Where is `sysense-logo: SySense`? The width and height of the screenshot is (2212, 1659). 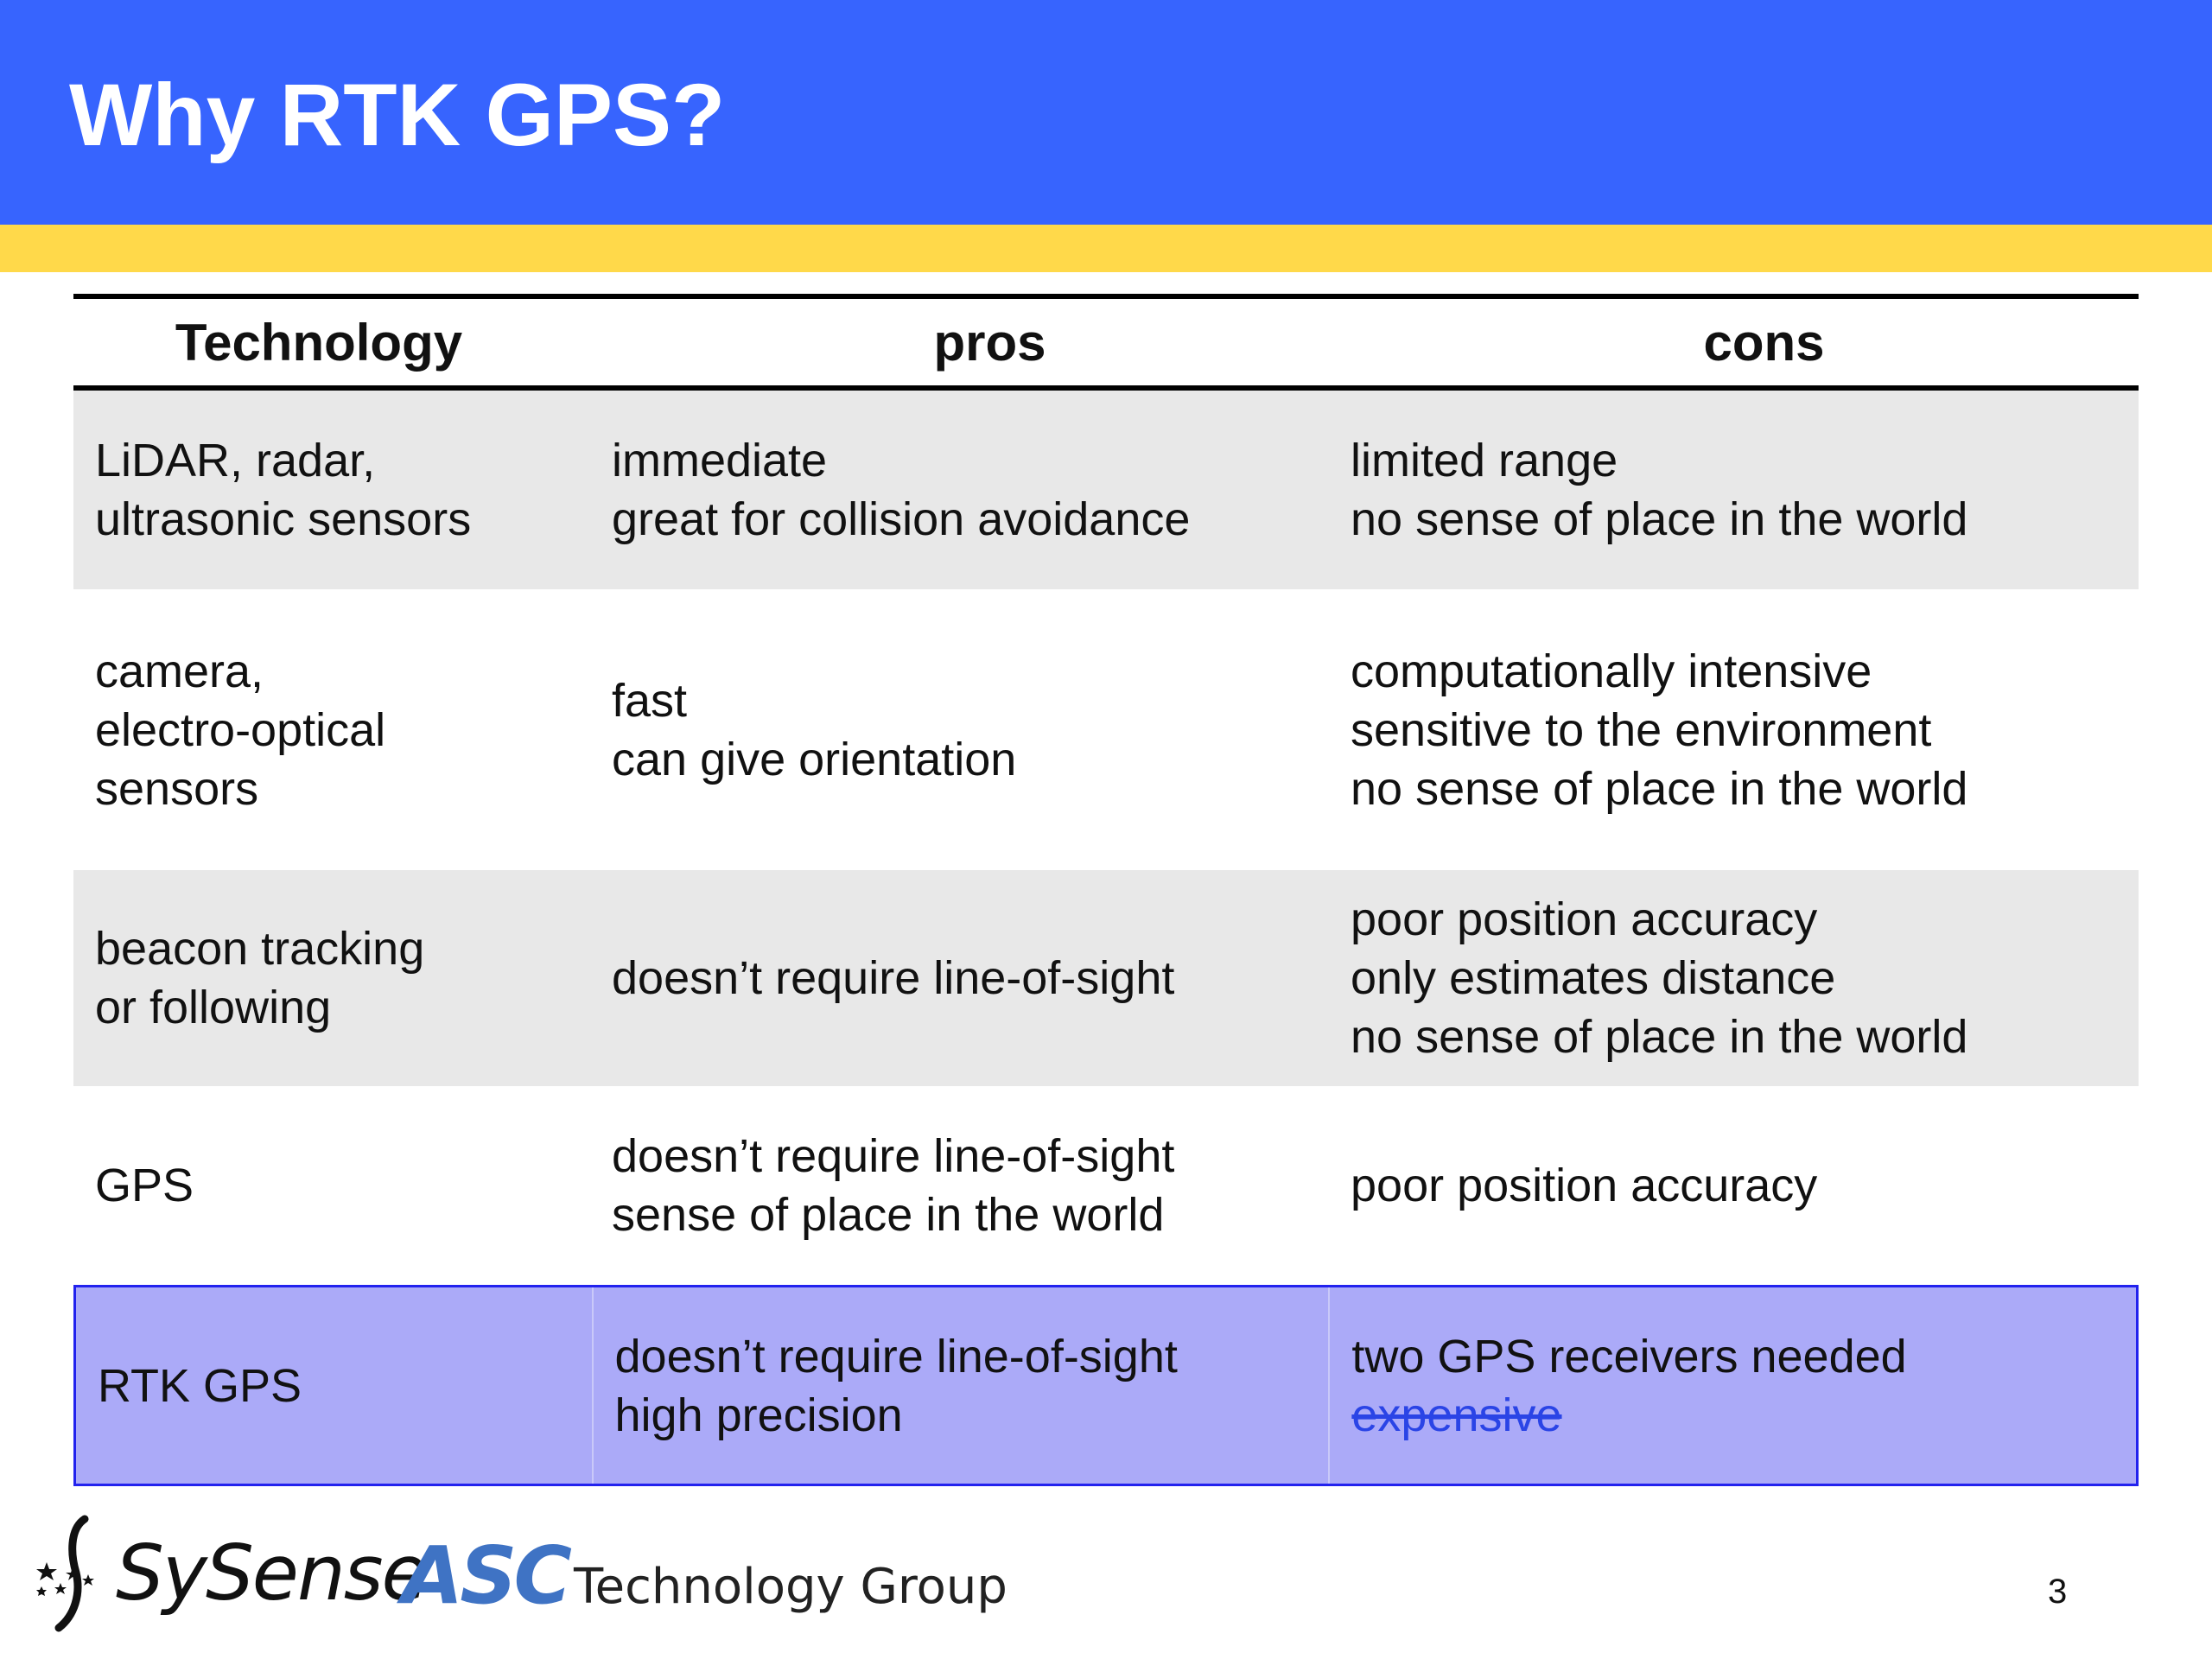 sysense-logo: SySense is located at coordinates (232, 1572).